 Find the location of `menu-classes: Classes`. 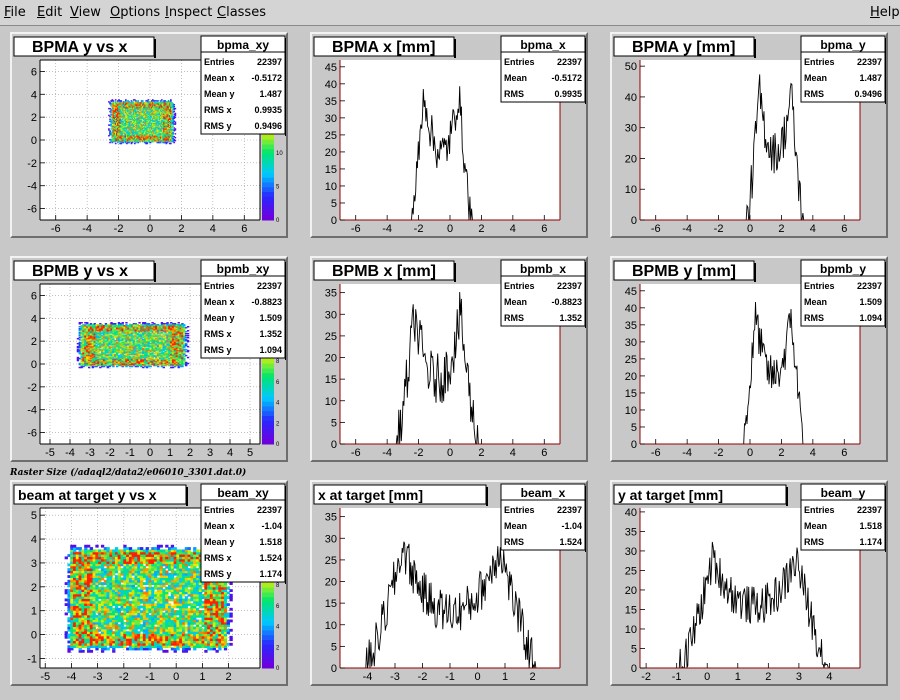

menu-classes: Classes is located at coordinates (241, 12).